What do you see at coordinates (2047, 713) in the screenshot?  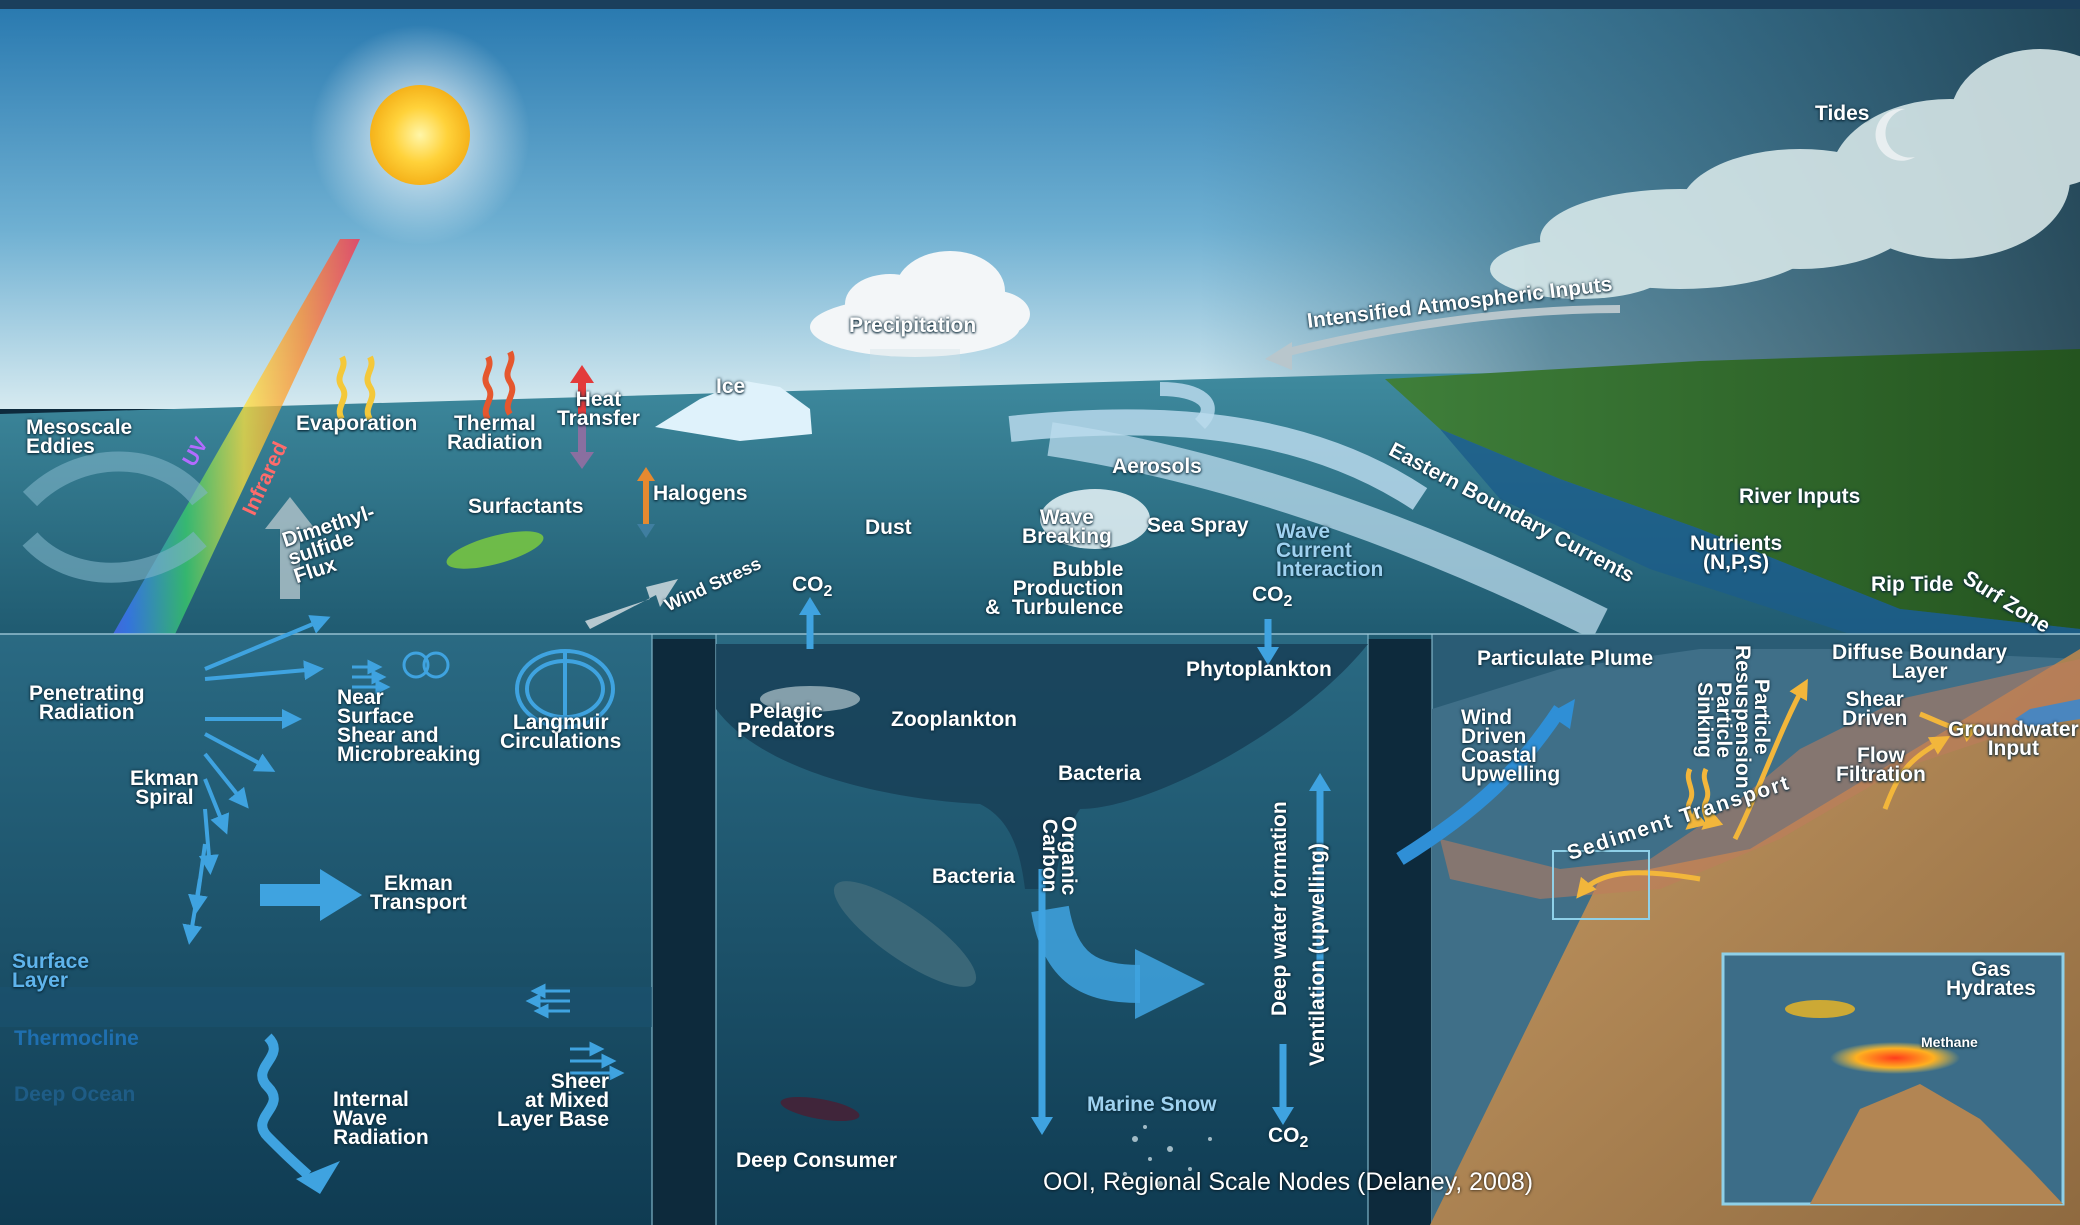 I see `groundwater-arrow` at bounding box center [2047, 713].